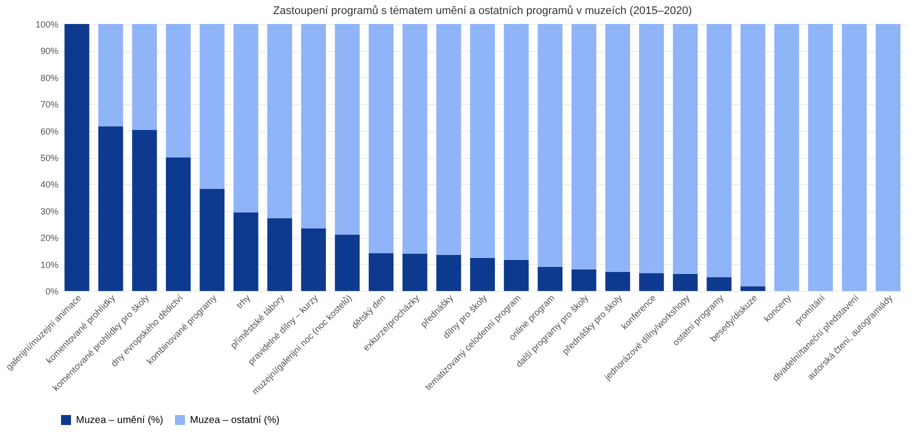  What do you see at coordinates (51, 291) in the screenshot?
I see `y-tick-label: 0%` at bounding box center [51, 291].